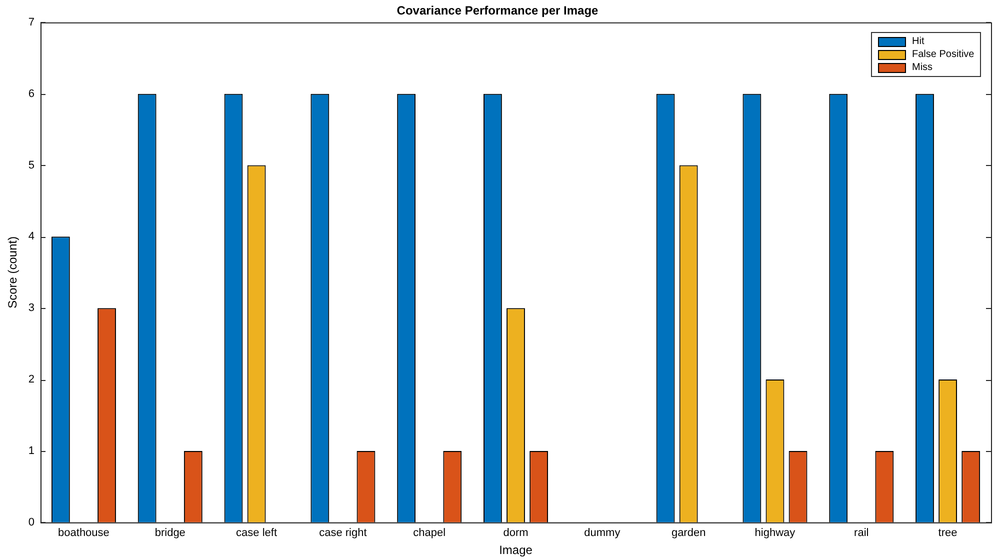  I want to click on y-tick-label: 3, so click(31, 308).